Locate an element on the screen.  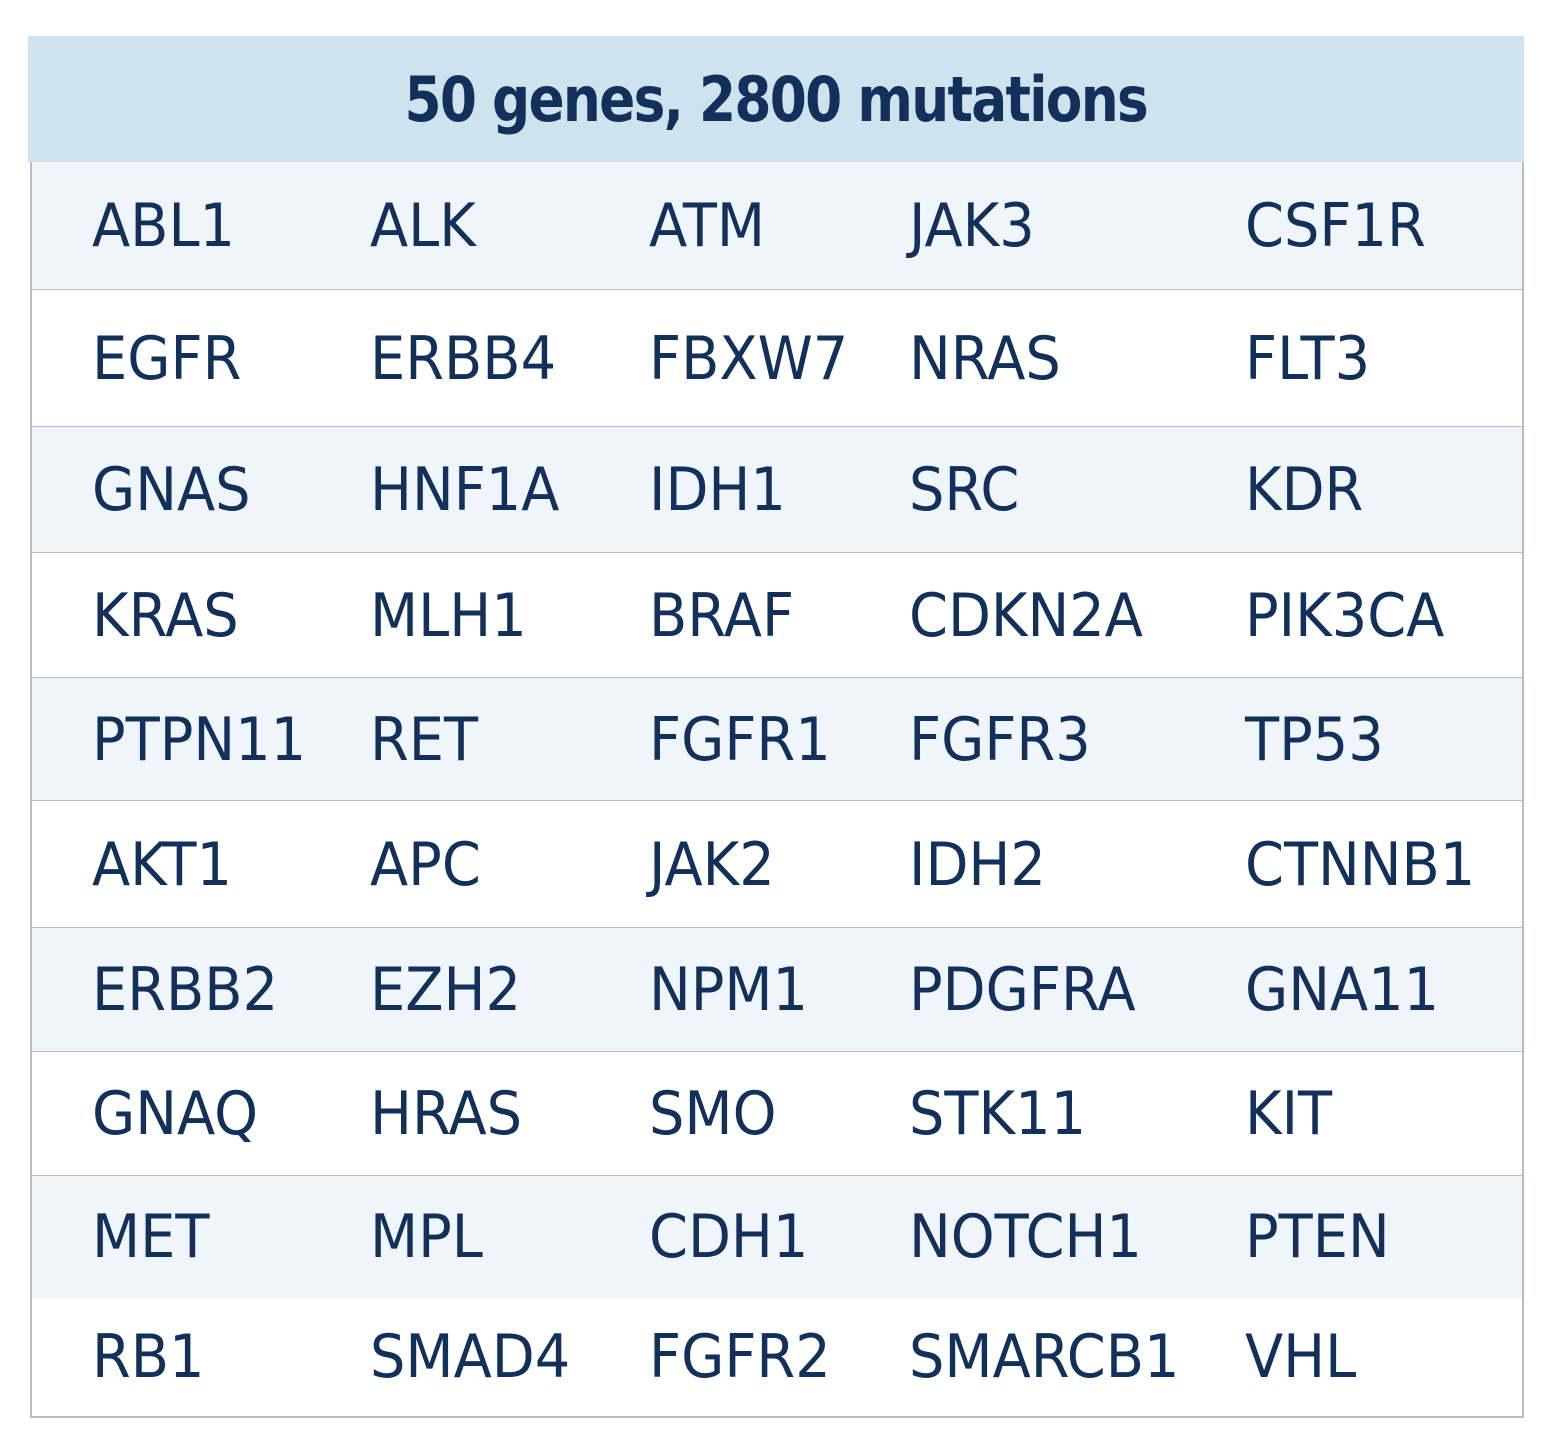
gene-cell: JAK3 is located at coordinates (972, 226).